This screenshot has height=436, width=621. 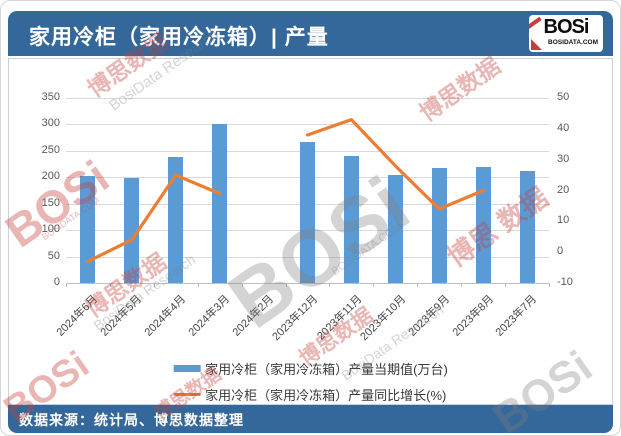 What do you see at coordinates (131, 420) in the screenshot?
I see `source-text: 数据来源：统计局、博思数据整理` at bounding box center [131, 420].